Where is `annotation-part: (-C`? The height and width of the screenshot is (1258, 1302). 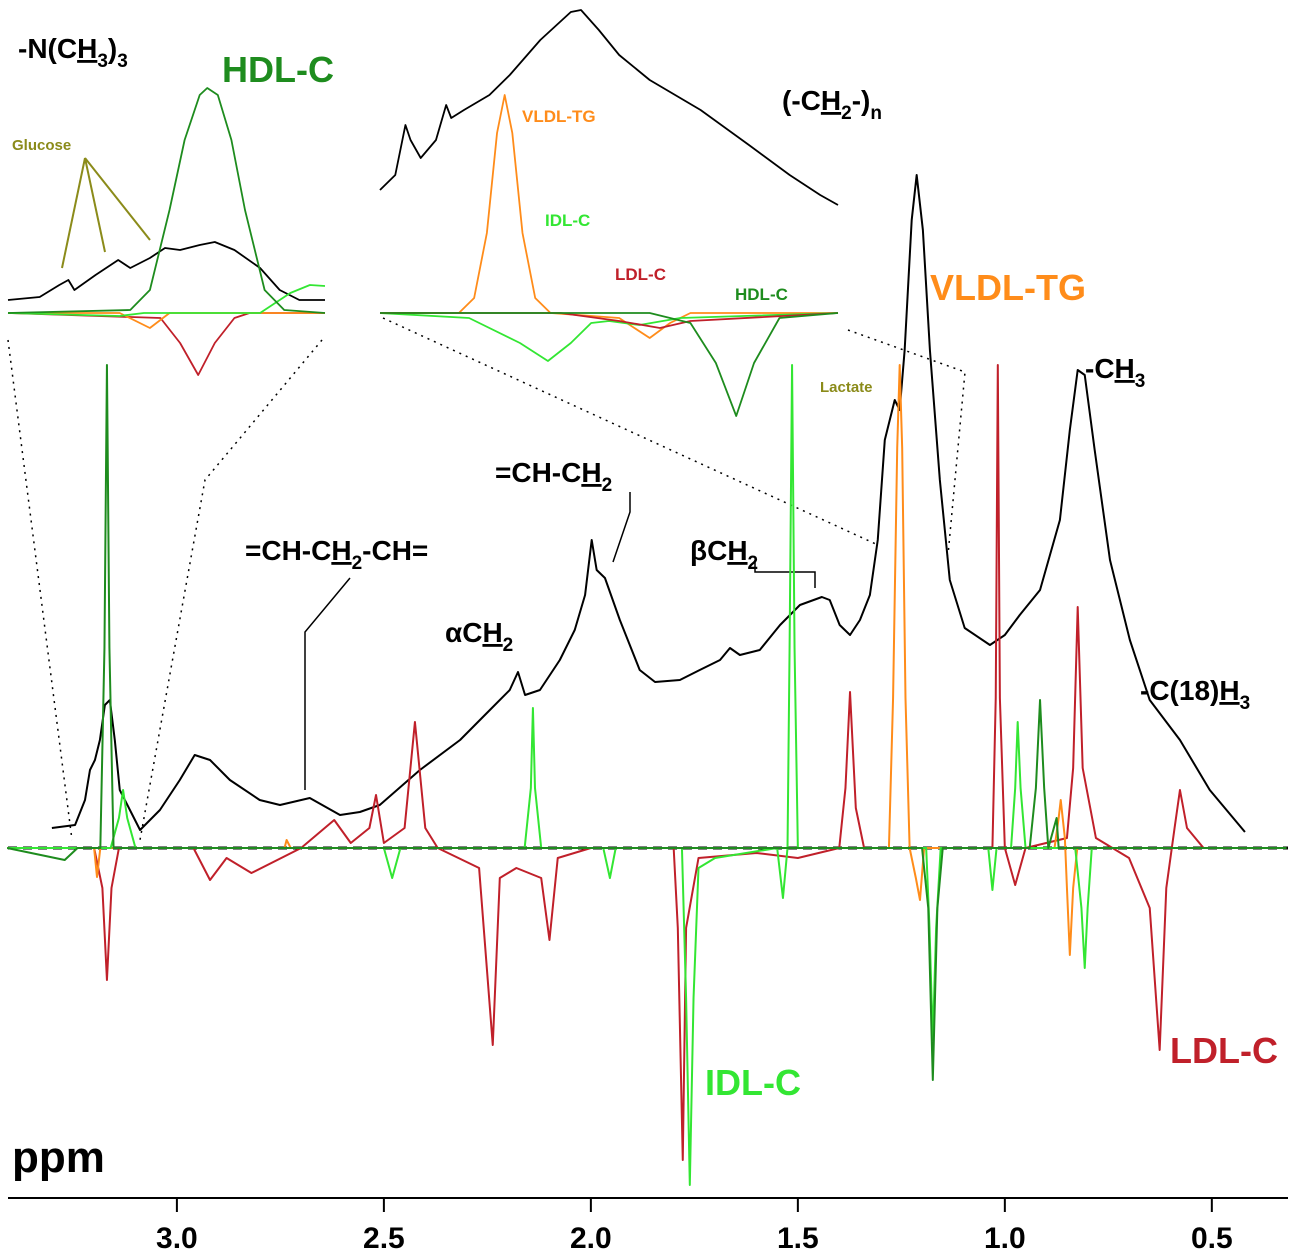
annotation-part: (-C is located at coordinates (801, 100).